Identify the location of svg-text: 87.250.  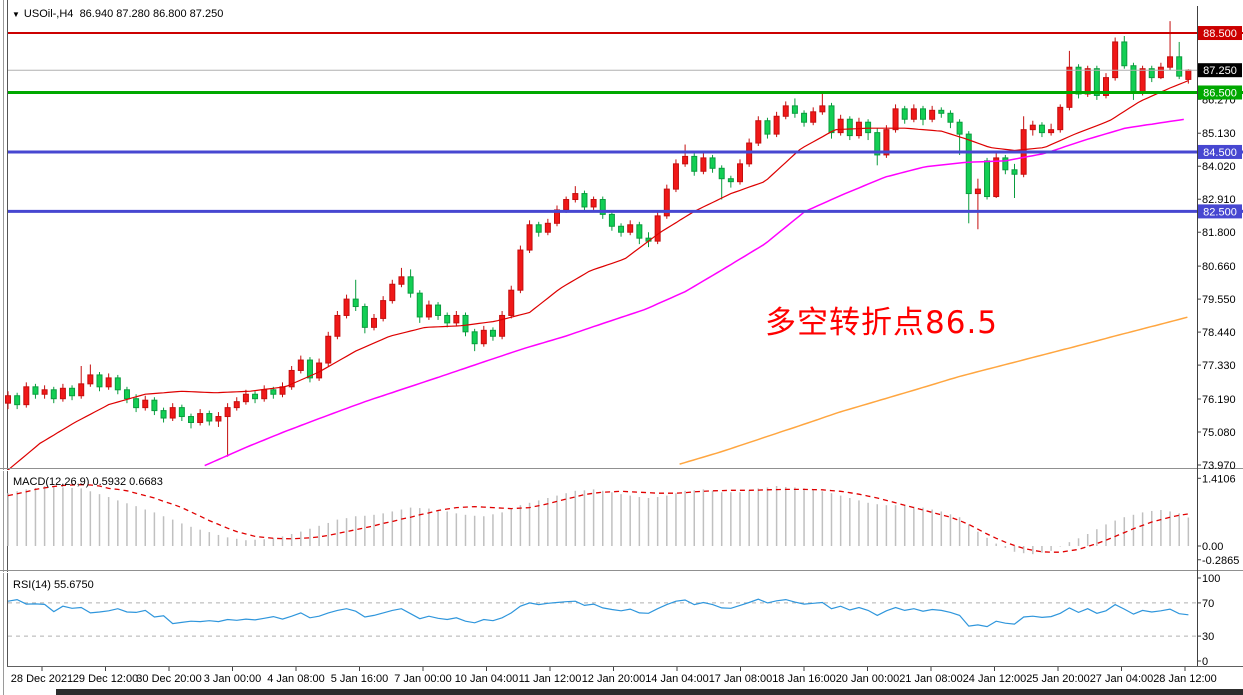
(1220, 71).